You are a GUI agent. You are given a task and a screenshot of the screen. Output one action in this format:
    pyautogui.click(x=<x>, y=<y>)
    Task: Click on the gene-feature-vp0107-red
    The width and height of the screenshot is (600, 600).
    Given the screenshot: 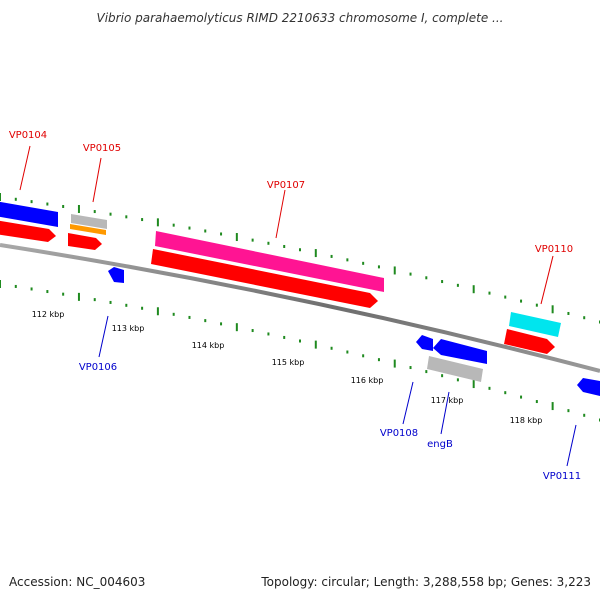 What is the action you would take?
    pyautogui.click(x=264, y=278)
    